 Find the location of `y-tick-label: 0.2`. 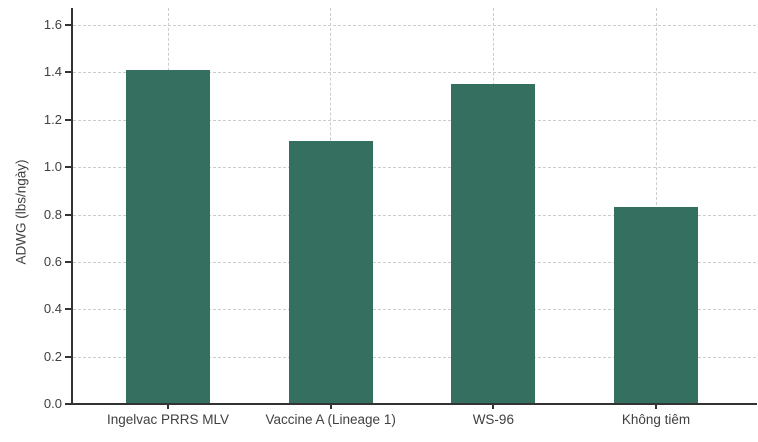

y-tick-label: 0.2 is located at coordinates (52, 356).